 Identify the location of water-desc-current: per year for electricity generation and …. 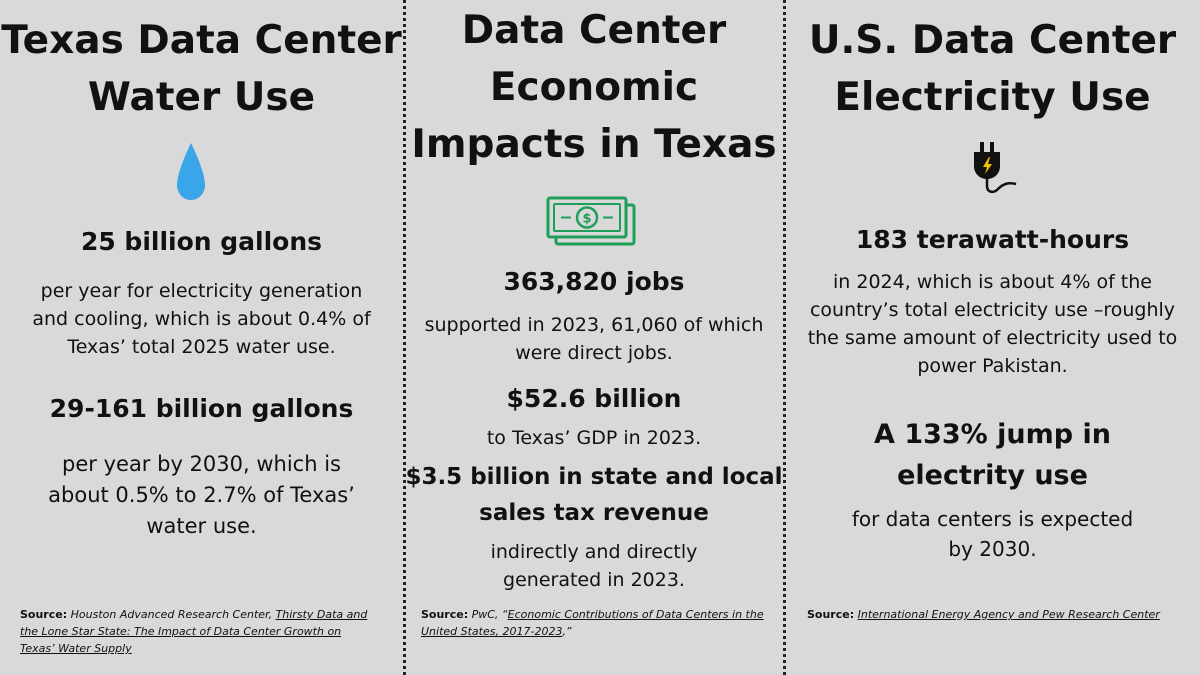
(201, 319).